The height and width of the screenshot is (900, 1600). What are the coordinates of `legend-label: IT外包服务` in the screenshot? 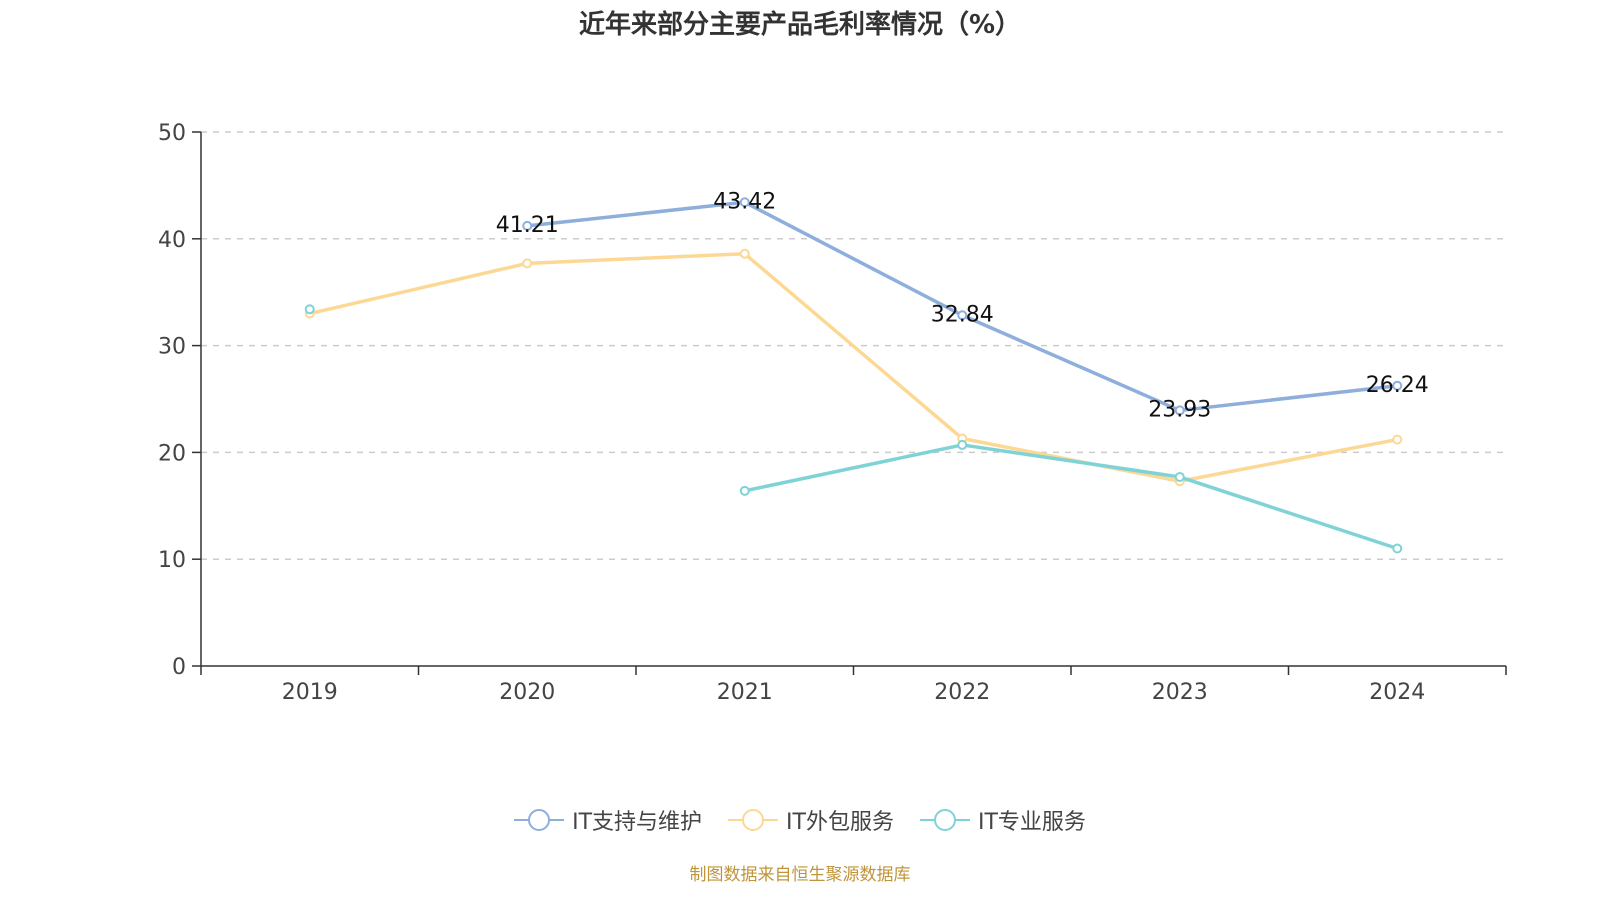 It's located at (840, 822).